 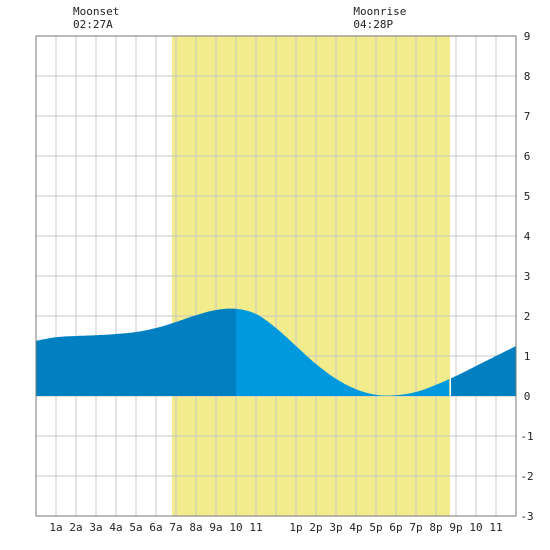 I want to click on x-tick-label: 2p, so click(x=315, y=527).